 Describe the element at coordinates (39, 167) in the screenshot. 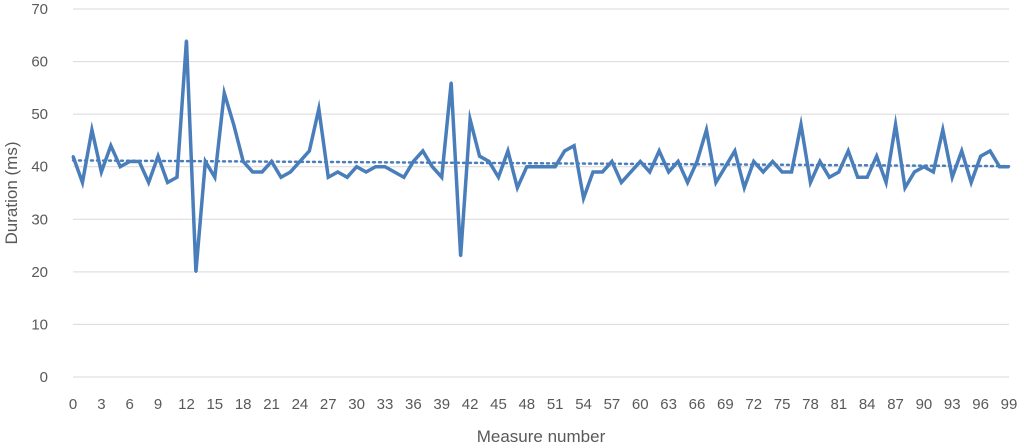

I see `y-tick-label: 40` at that location.